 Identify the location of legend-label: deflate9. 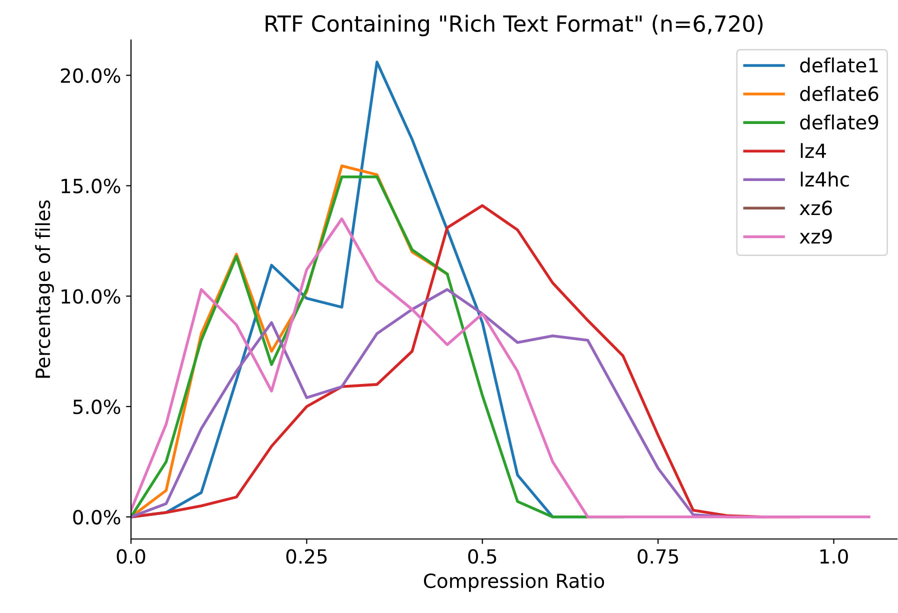
(839, 122).